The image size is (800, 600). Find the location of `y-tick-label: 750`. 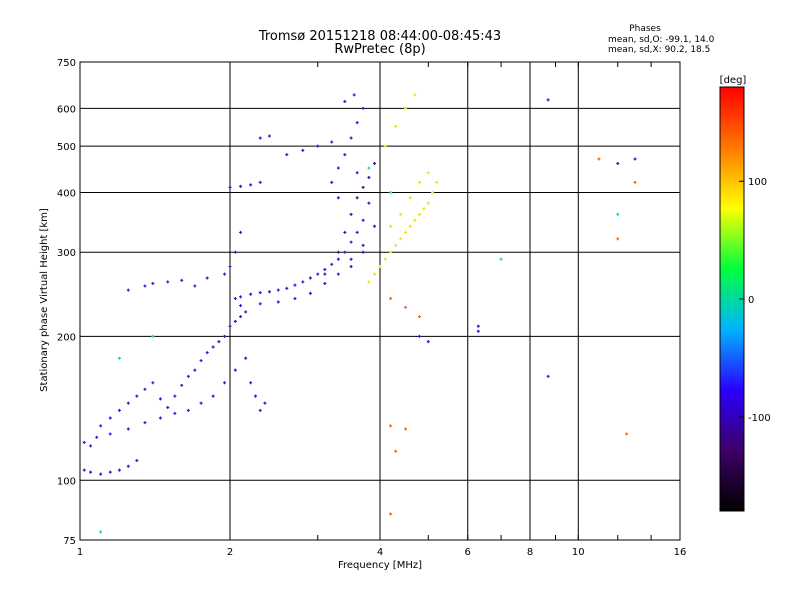

y-tick-label: 750 is located at coordinates (66, 63).